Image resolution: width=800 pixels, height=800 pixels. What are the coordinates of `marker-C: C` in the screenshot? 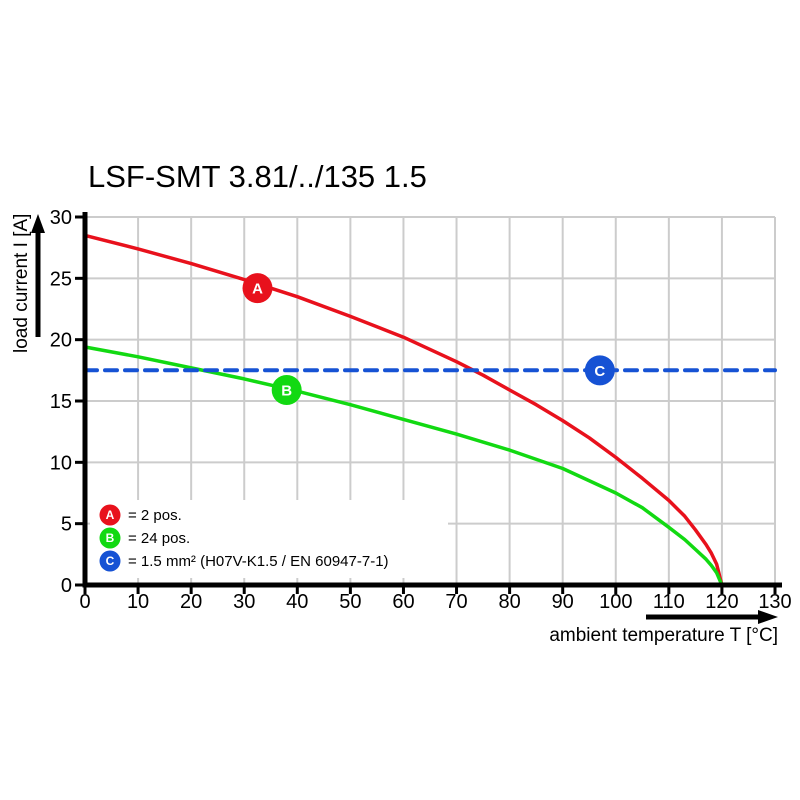 It's located at (599, 370).